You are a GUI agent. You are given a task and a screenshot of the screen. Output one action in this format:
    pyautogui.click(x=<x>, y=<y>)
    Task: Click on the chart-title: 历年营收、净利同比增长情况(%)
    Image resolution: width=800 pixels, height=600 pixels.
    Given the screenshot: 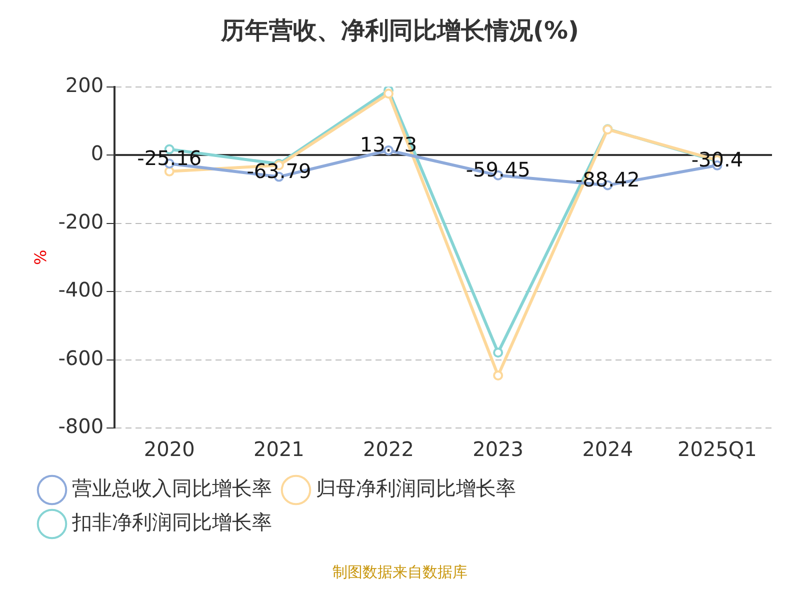 What is the action you would take?
    pyautogui.click(x=399, y=30)
    